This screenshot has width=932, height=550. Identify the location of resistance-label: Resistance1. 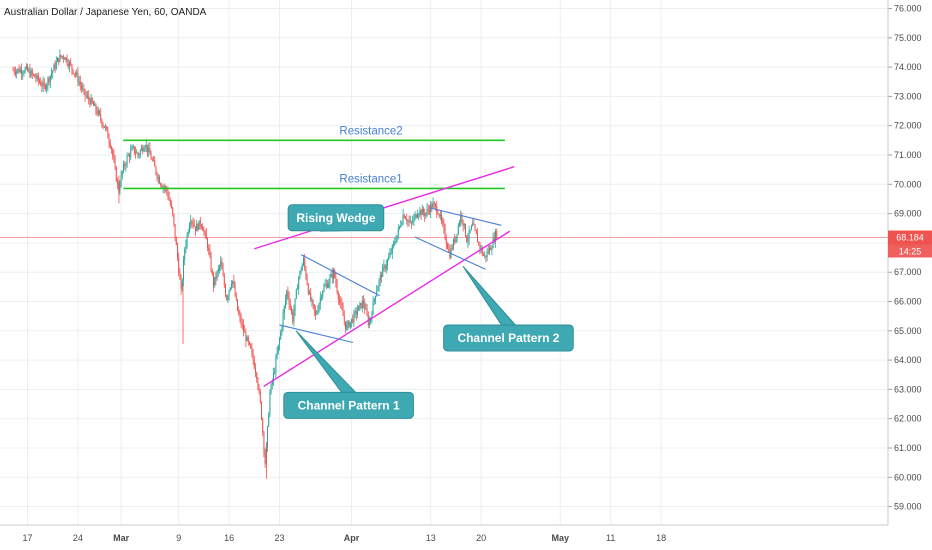
(370, 179).